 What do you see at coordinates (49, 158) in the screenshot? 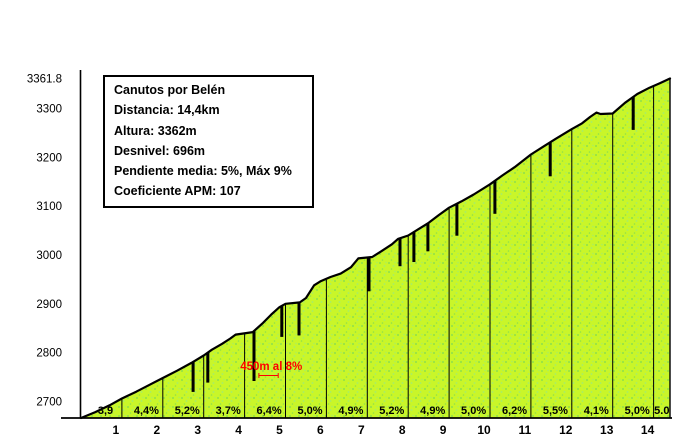
I see `y-tick-label: 3200` at bounding box center [49, 158].